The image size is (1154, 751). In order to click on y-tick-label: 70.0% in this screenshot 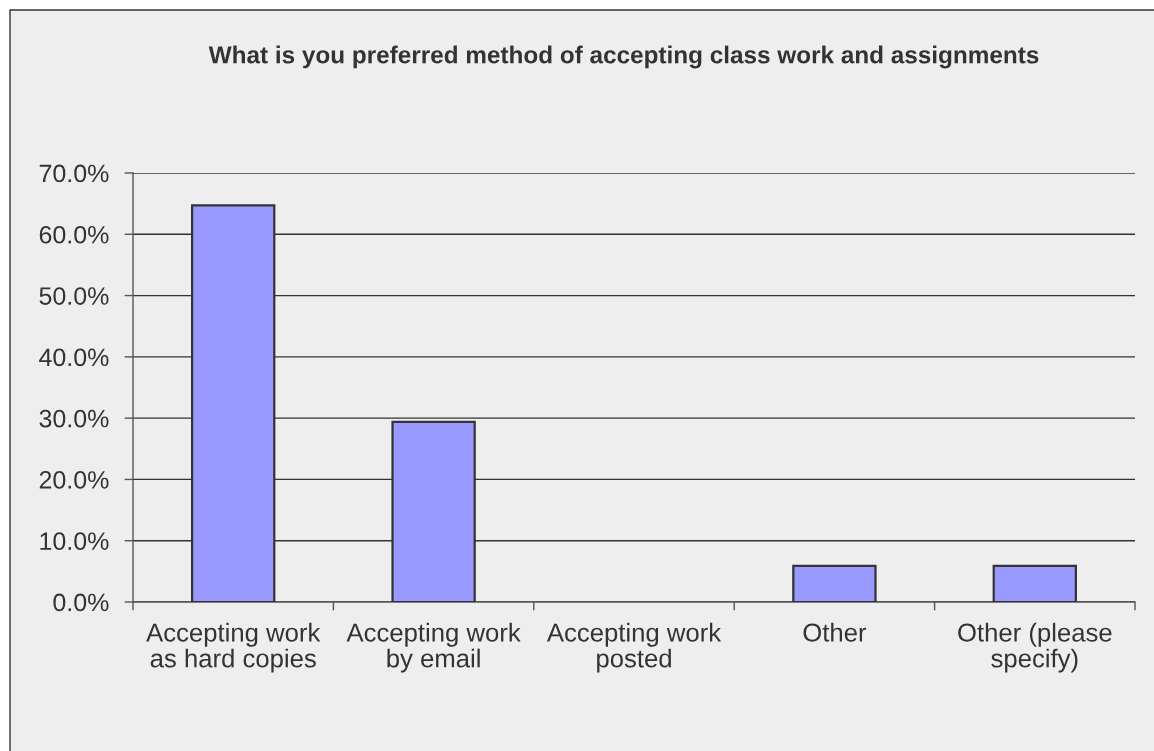, I will do `click(74, 173)`.